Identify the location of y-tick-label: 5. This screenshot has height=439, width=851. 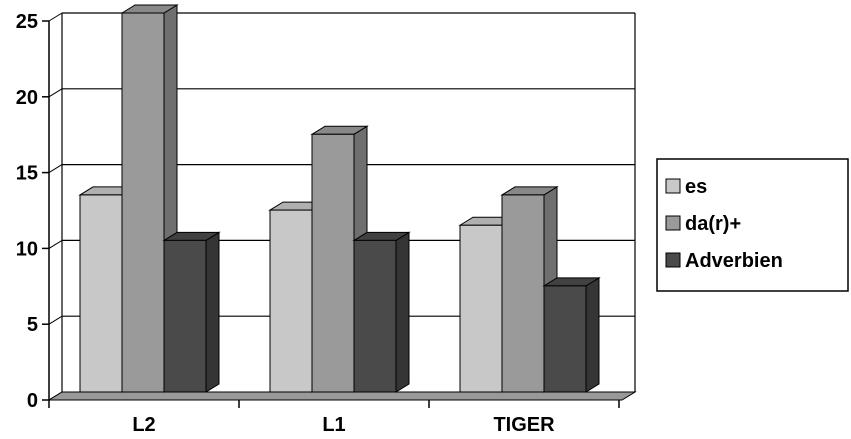
(32, 325).